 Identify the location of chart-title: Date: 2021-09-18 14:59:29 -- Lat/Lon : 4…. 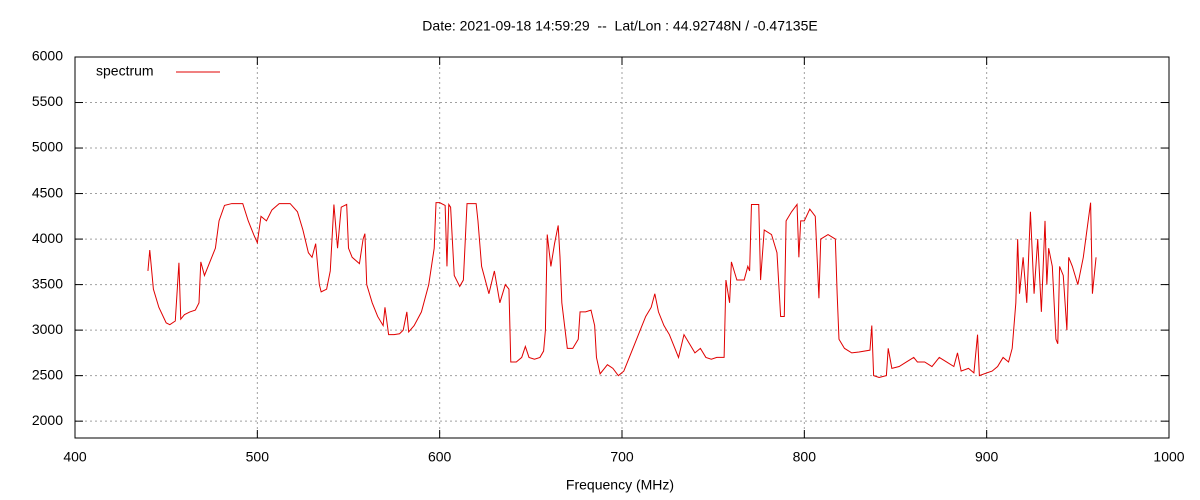
(619, 26).